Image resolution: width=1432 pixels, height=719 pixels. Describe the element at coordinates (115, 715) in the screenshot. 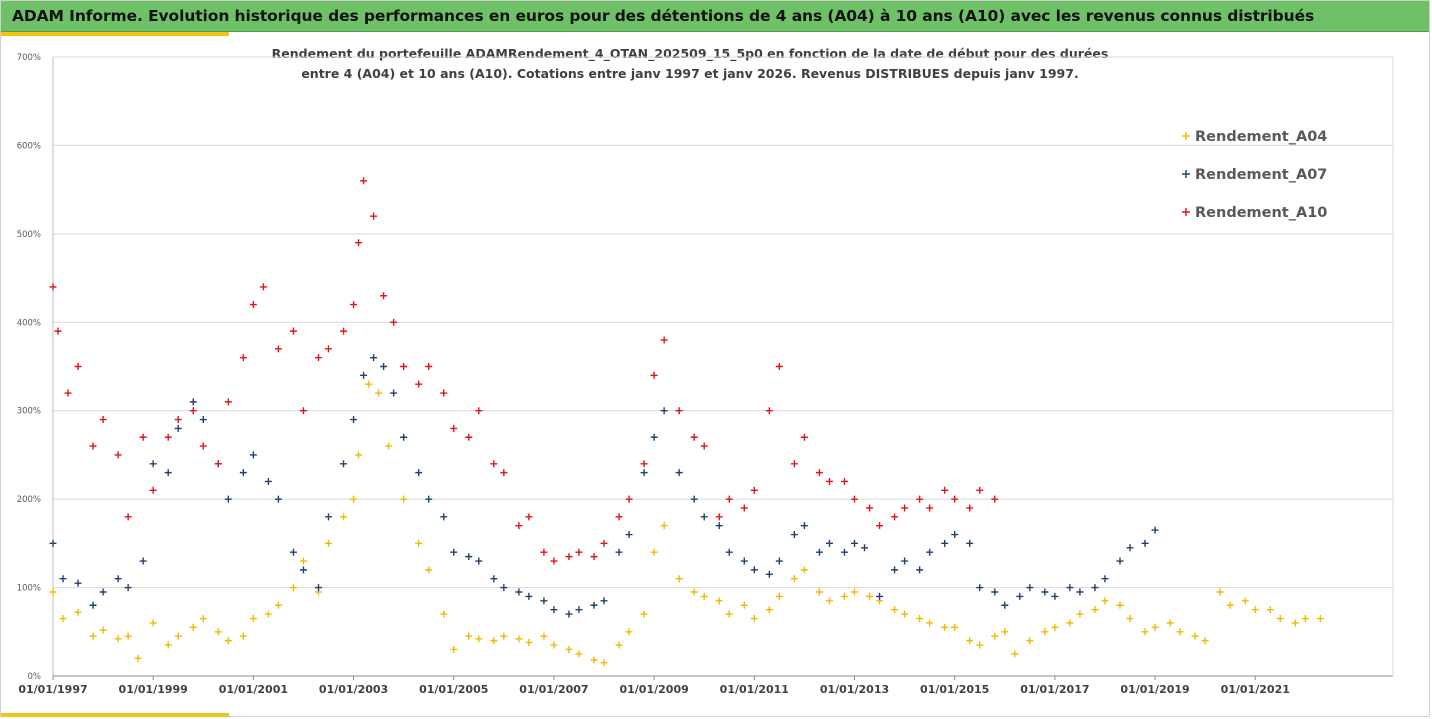

I see `accent-bar-bottom` at that location.